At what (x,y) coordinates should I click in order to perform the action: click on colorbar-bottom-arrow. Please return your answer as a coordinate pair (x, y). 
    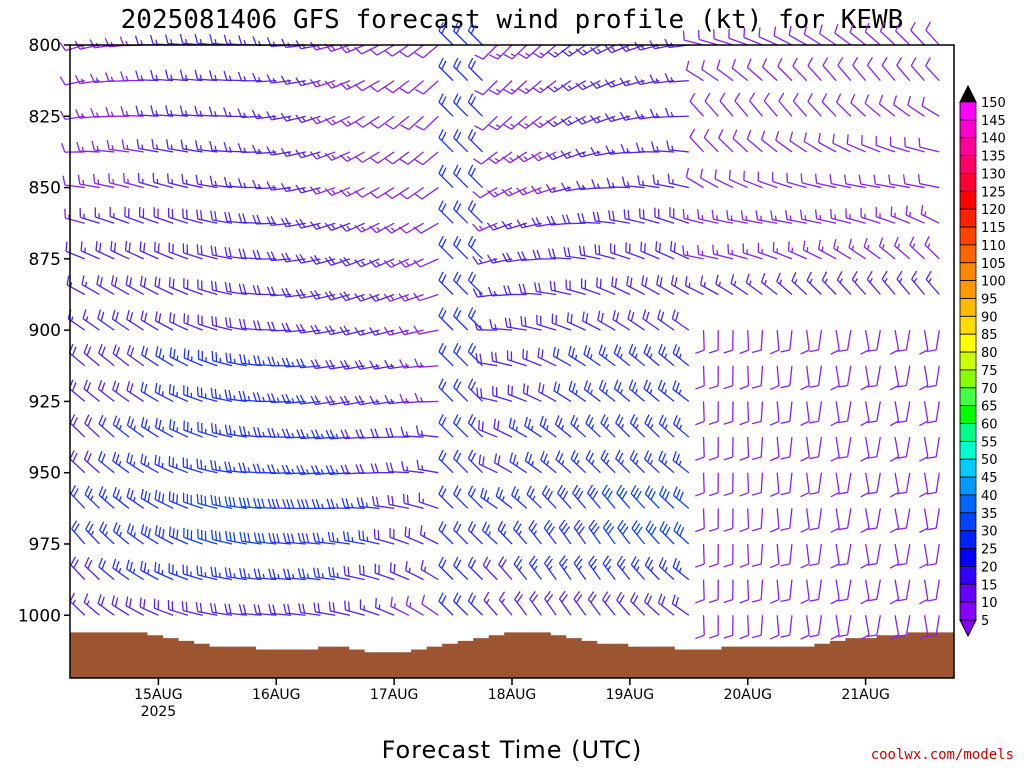
    Looking at the image, I should click on (968, 628).